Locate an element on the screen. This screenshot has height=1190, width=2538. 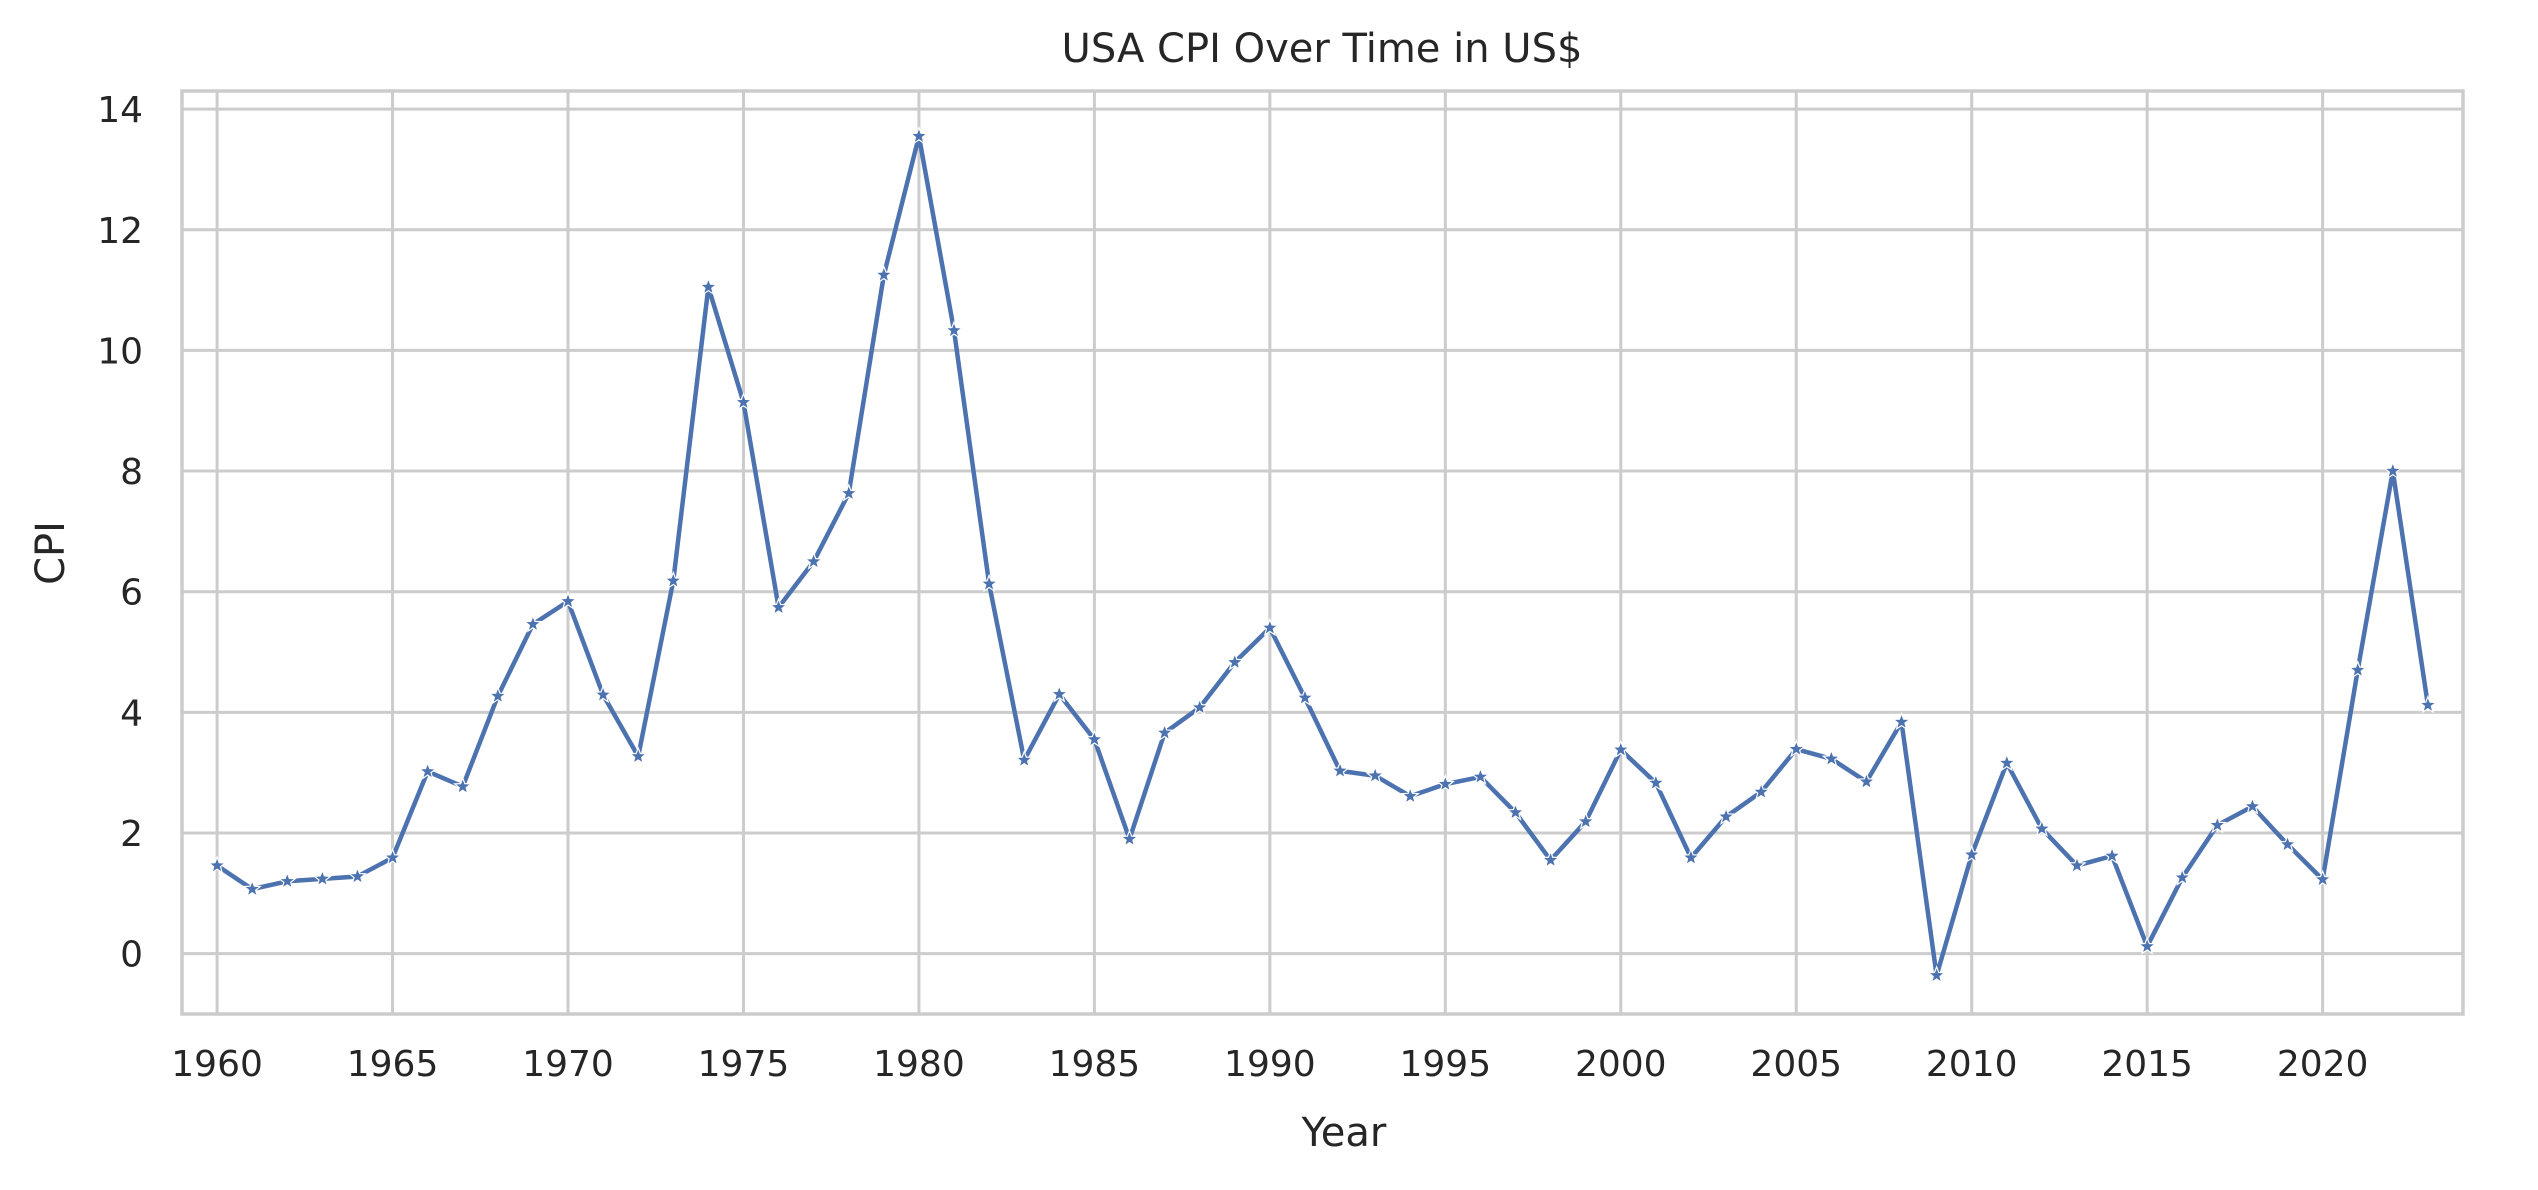
x-tick-label: 1995 is located at coordinates (1446, 1064).